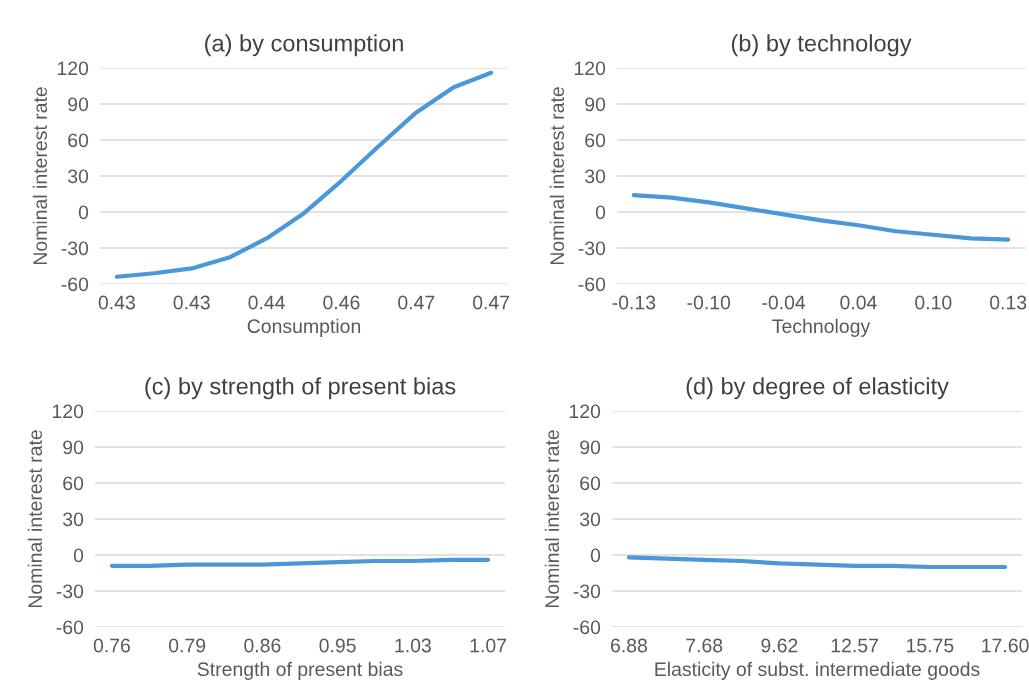 This screenshot has width=1029, height=686. Describe the element at coordinates (341, 302) in the screenshot. I see `x-tick-label: 0.46` at that location.